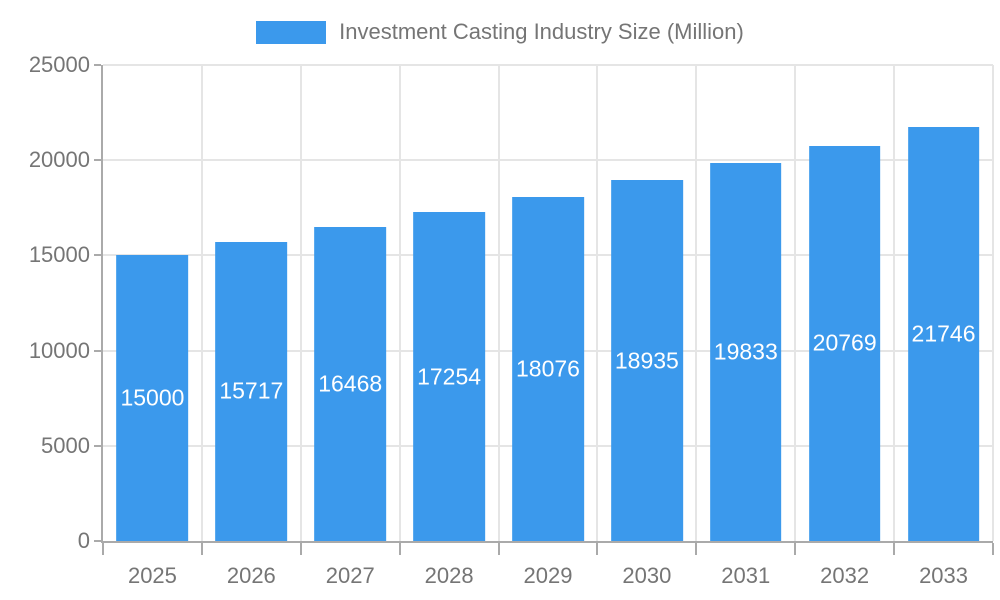 The width and height of the screenshot is (1000, 600). What do you see at coordinates (65, 445) in the screenshot?
I see `y-axis-tick-label: 5000` at bounding box center [65, 445].